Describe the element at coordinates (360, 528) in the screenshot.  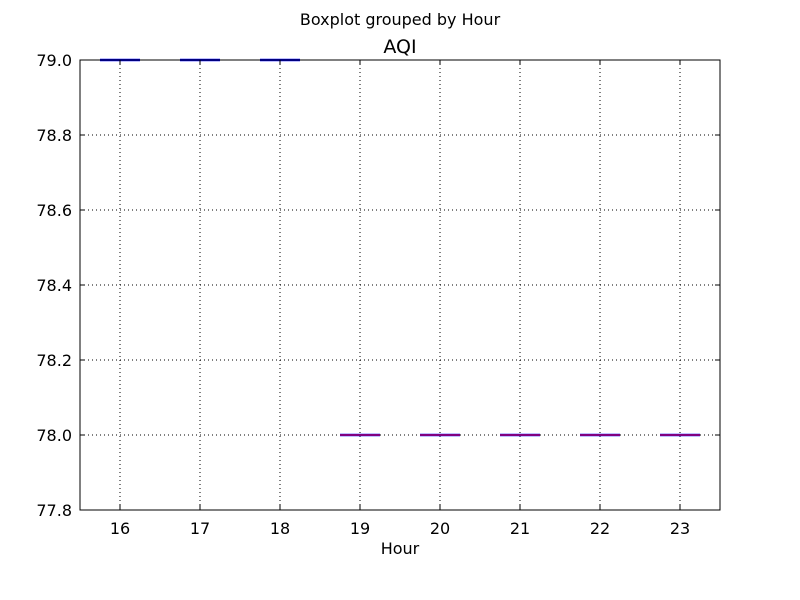
I see `x-tick-label: 19` at that location.